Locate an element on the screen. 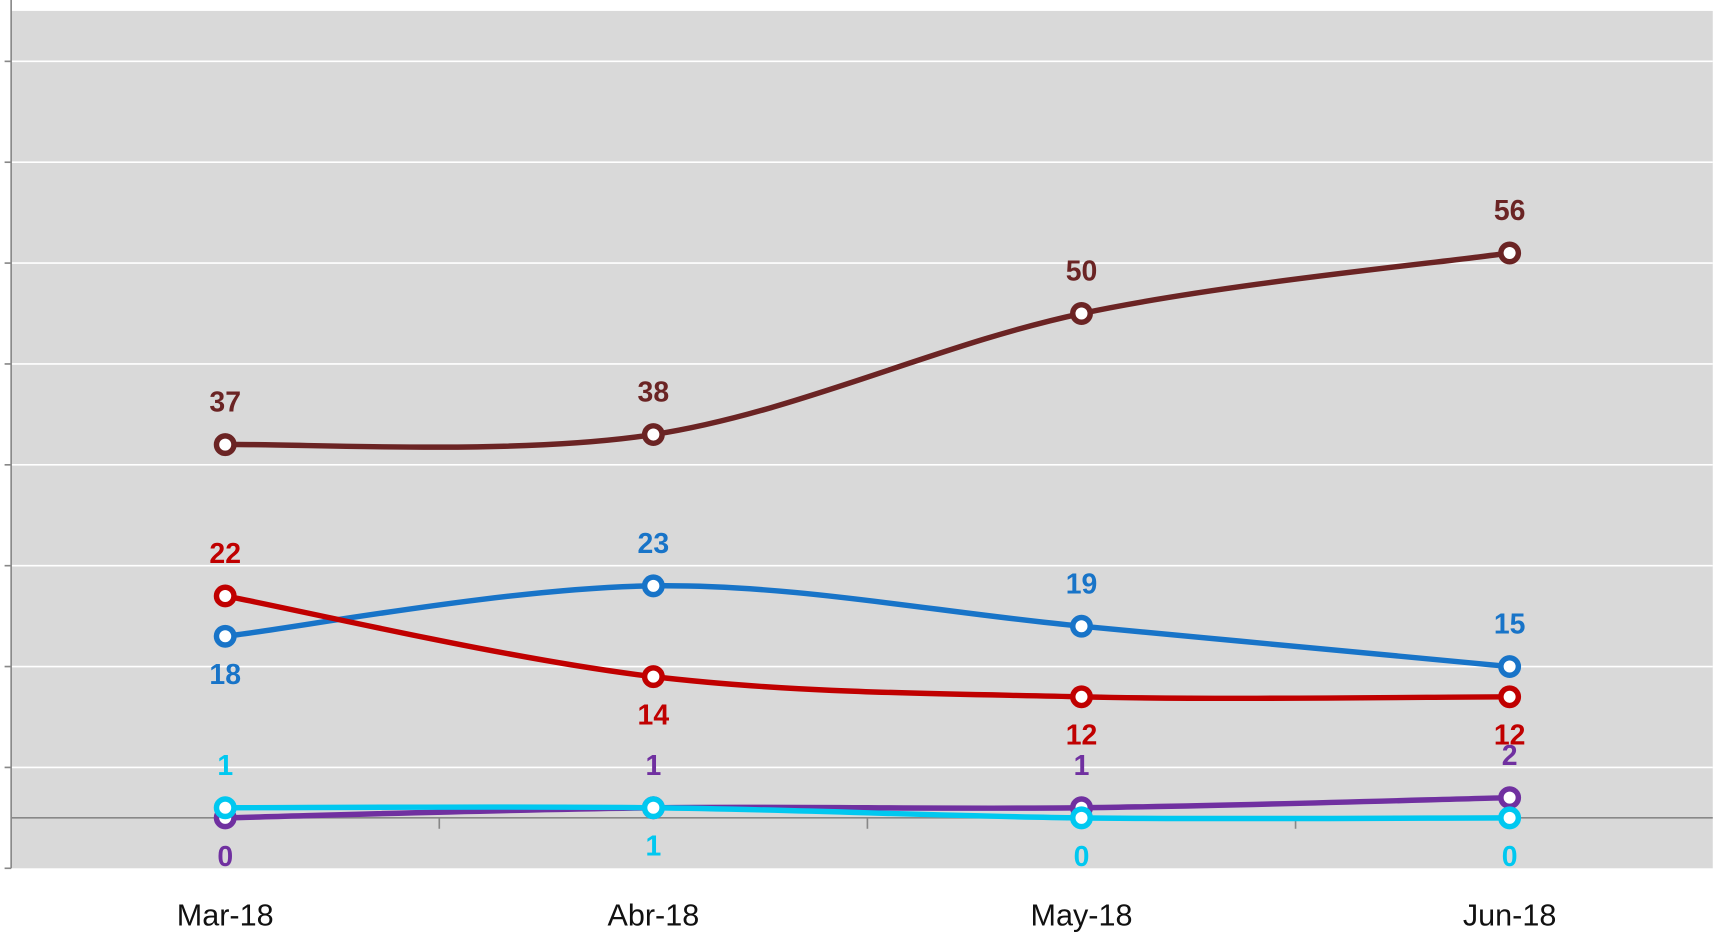 This screenshot has height=936, width=1713. data-label: 50 is located at coordinates (1082, 272).